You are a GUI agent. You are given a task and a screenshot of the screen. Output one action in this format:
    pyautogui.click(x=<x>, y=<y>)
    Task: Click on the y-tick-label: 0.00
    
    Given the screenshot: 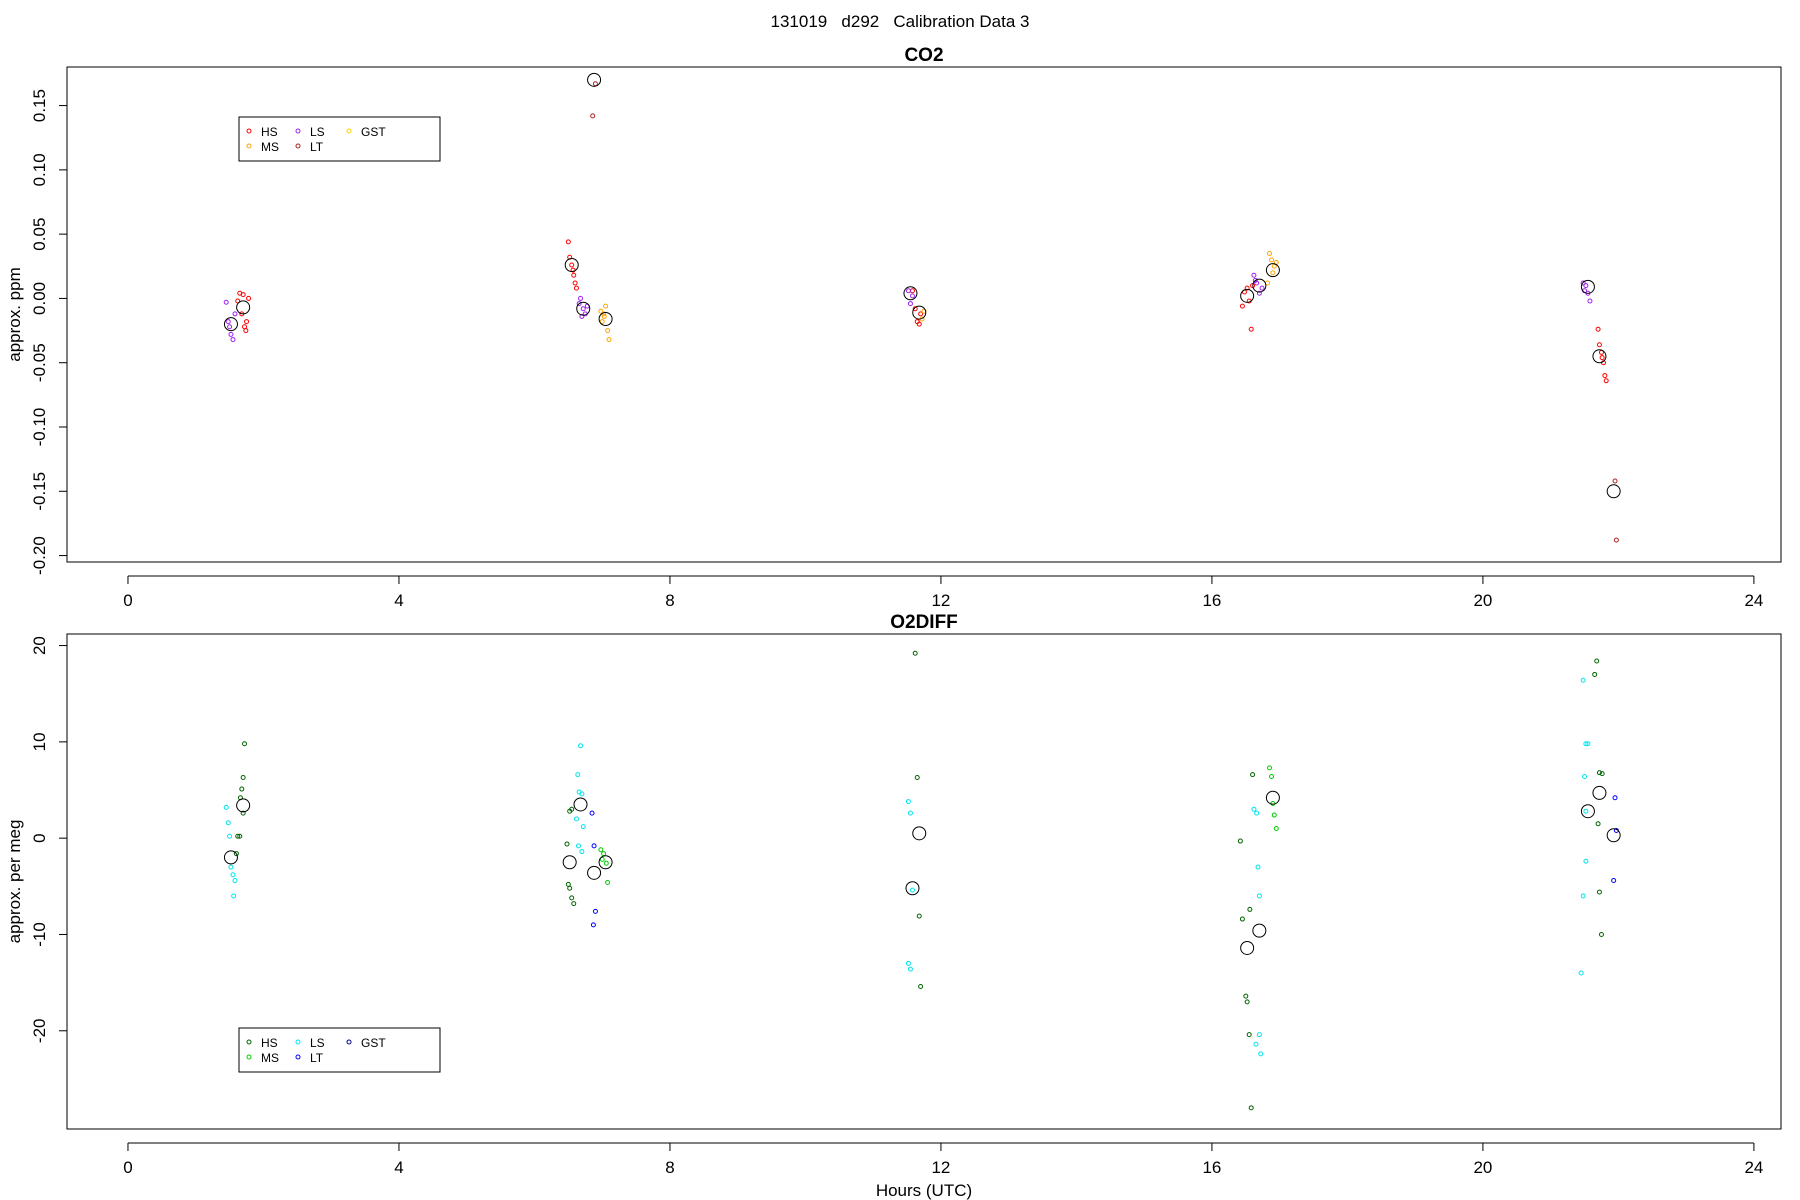 What is the action you would take?
    pyautogui.click(x=39, y=298)
    